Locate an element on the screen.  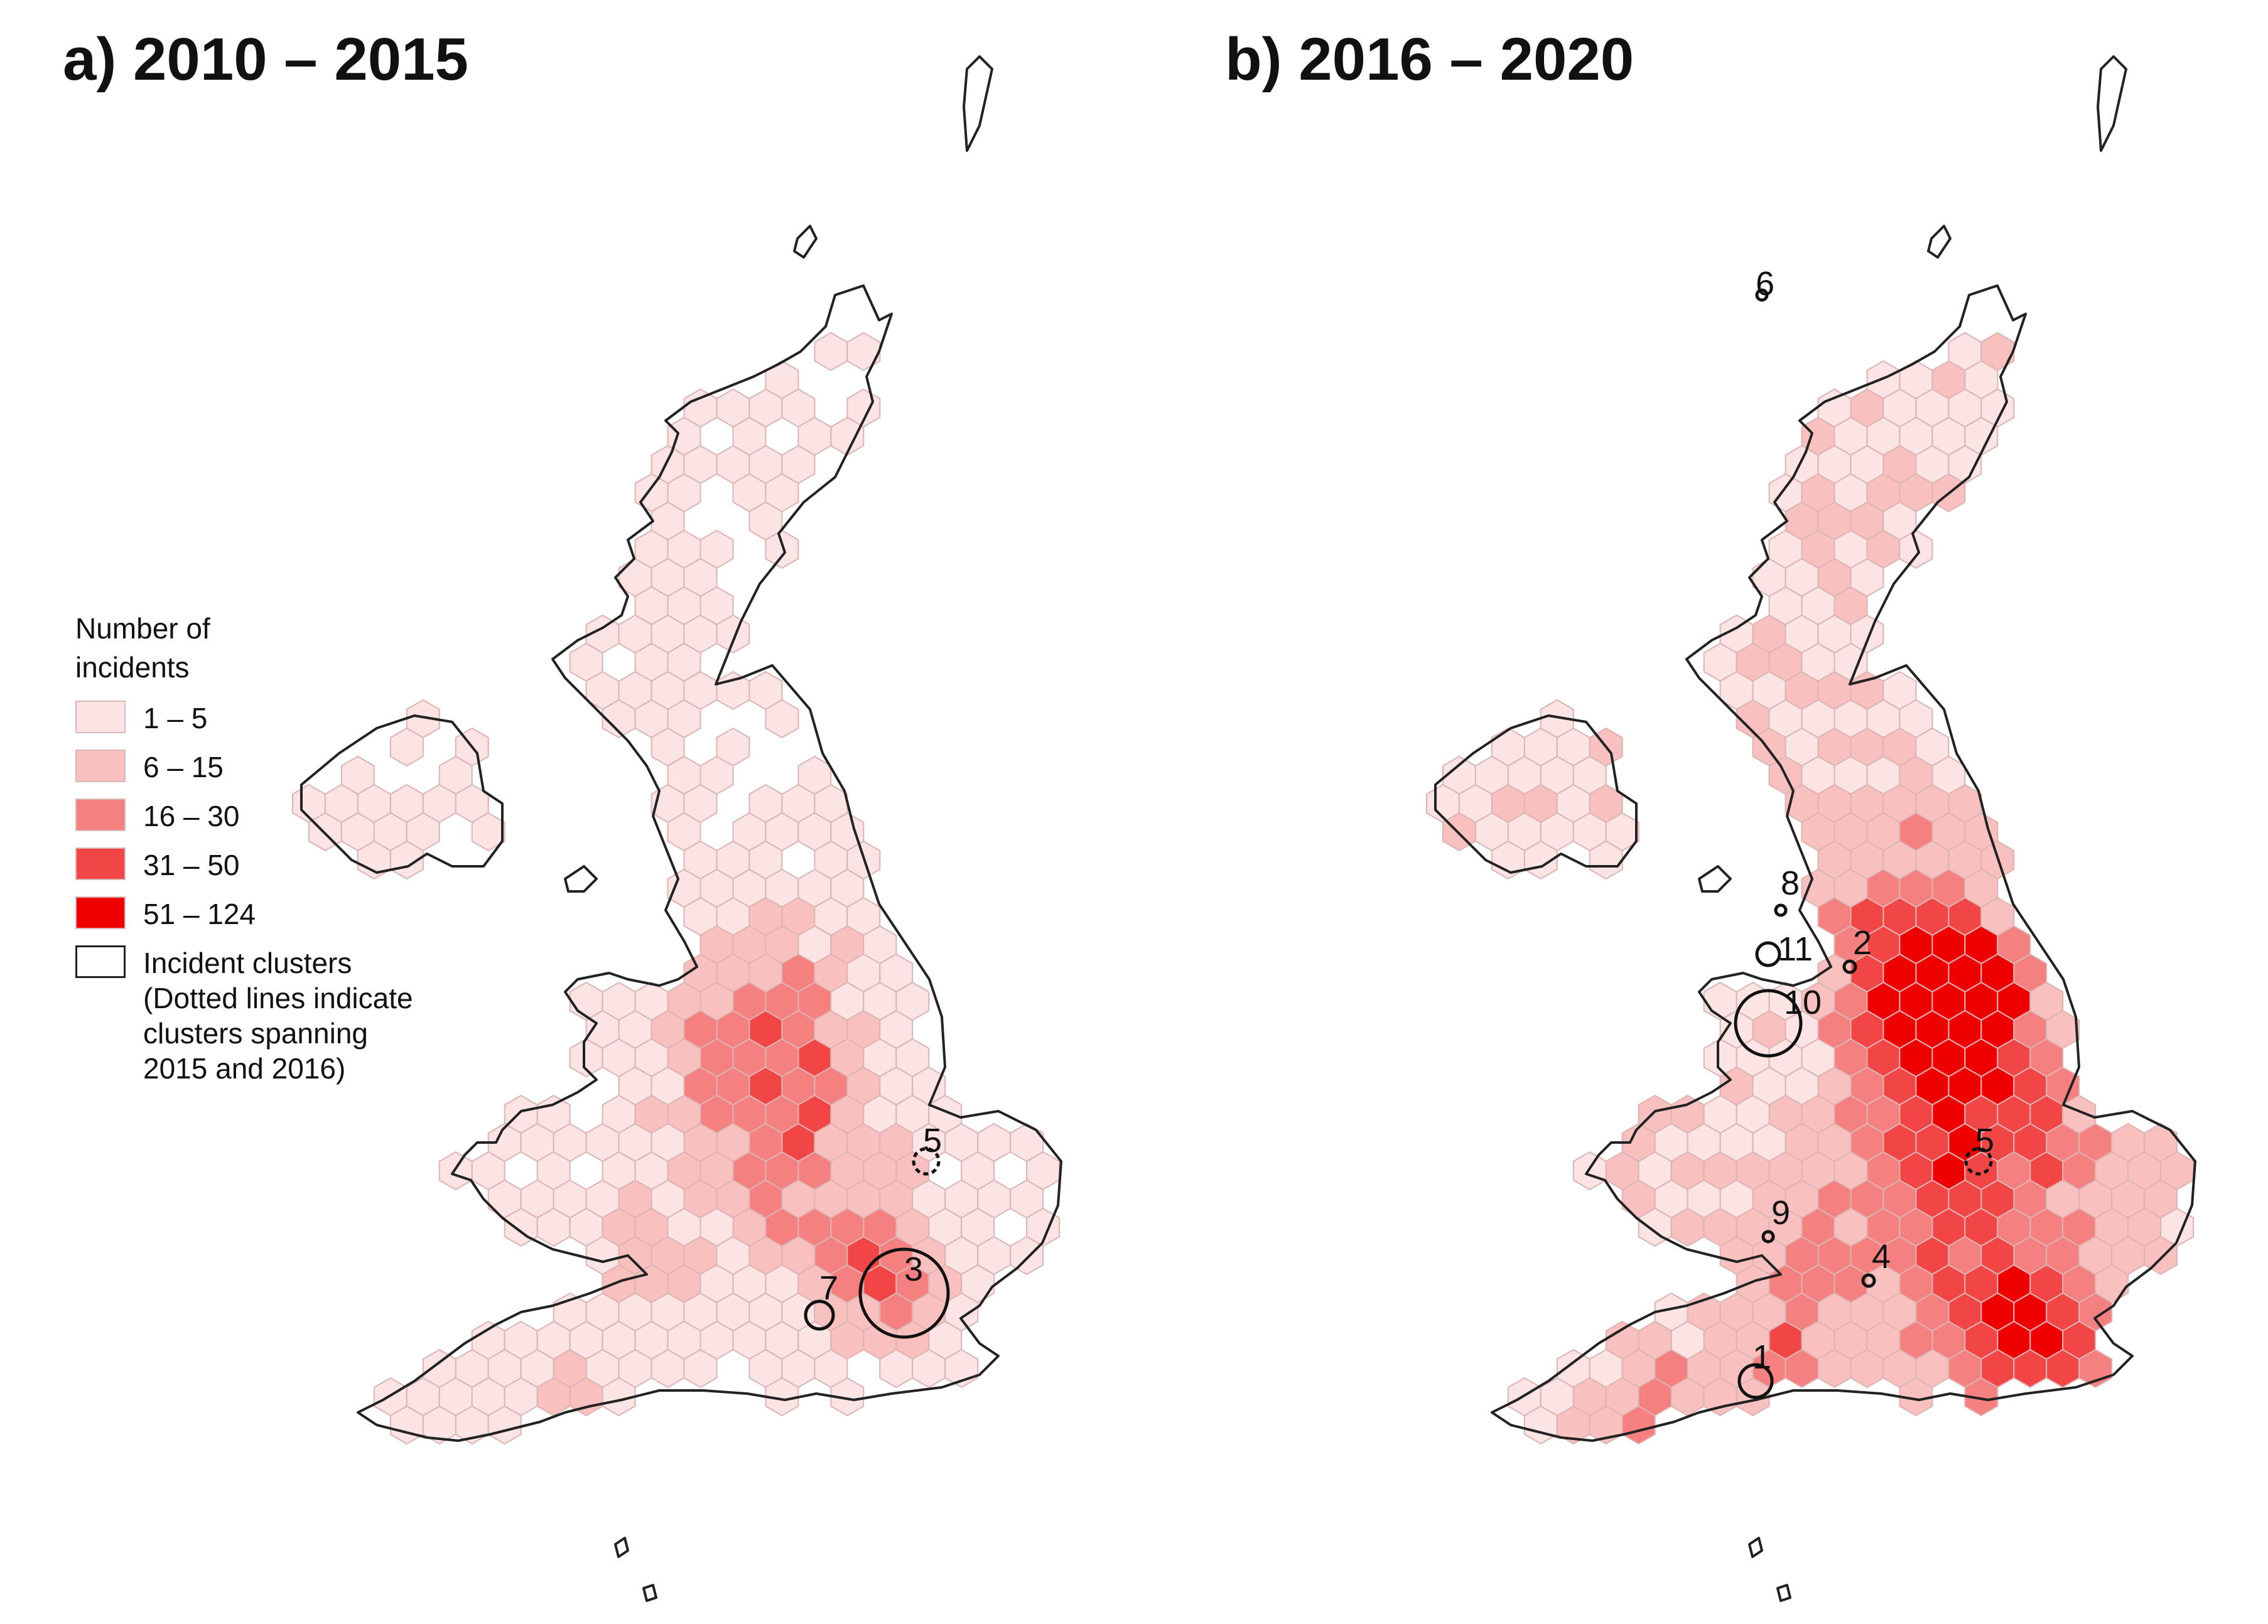
cluster-label: 10 is located at coordinates (1803, 1002).